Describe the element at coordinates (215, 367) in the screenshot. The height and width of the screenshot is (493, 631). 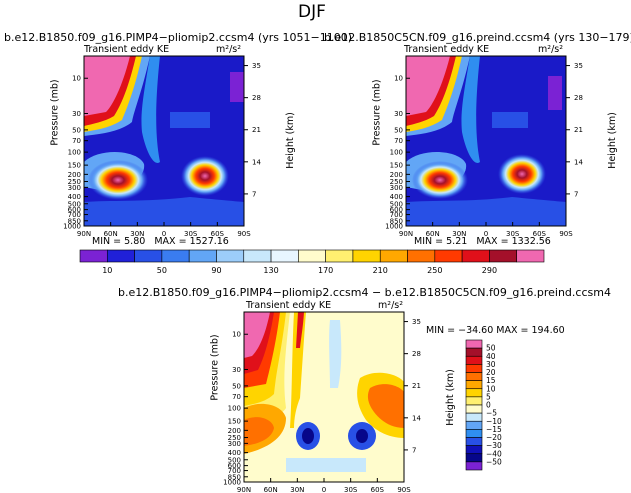
I see `diff-y-axis-label: Pressure (mb)` at that location.